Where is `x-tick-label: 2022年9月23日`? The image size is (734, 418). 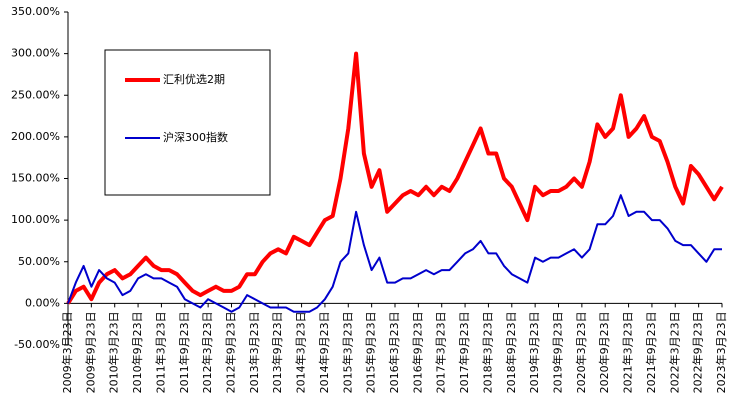 x-tick-label: 2022年9月23日 is located at coordinates (698, 352).